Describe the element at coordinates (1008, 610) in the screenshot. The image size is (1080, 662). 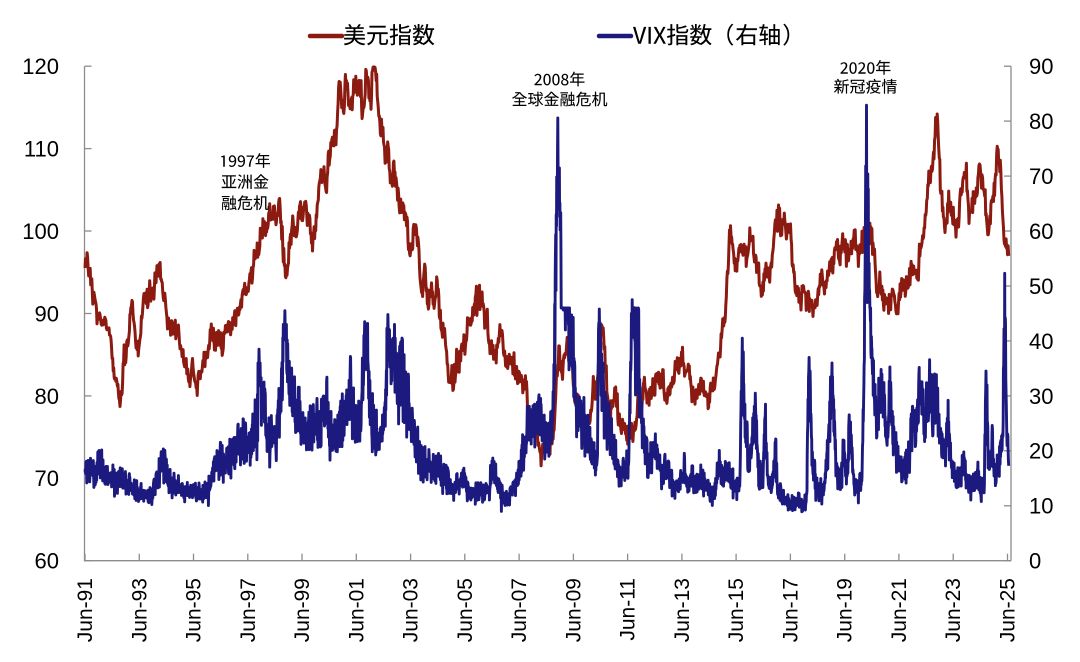
I see `svg-text: Jun-25` at that location.